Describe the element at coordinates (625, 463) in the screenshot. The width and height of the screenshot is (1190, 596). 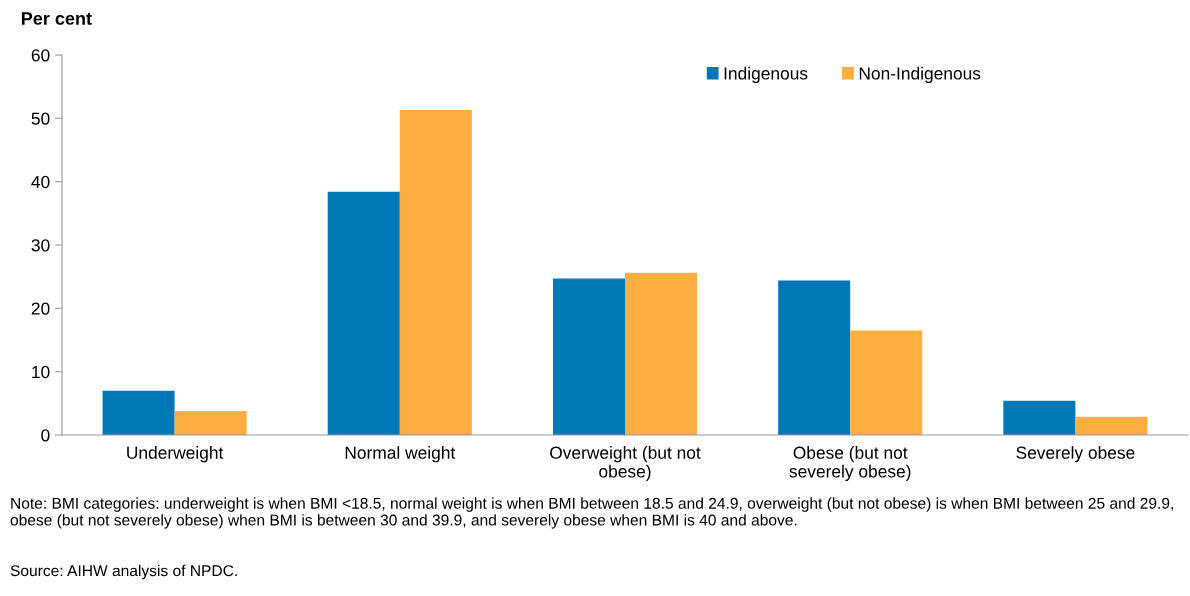
I see `x-tick-label: Overweight (but not obese)` at that location.